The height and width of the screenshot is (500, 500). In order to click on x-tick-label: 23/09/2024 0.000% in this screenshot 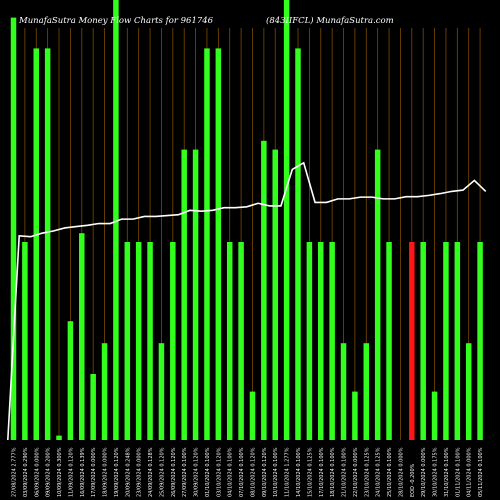, I will do `click(140, 472)`.